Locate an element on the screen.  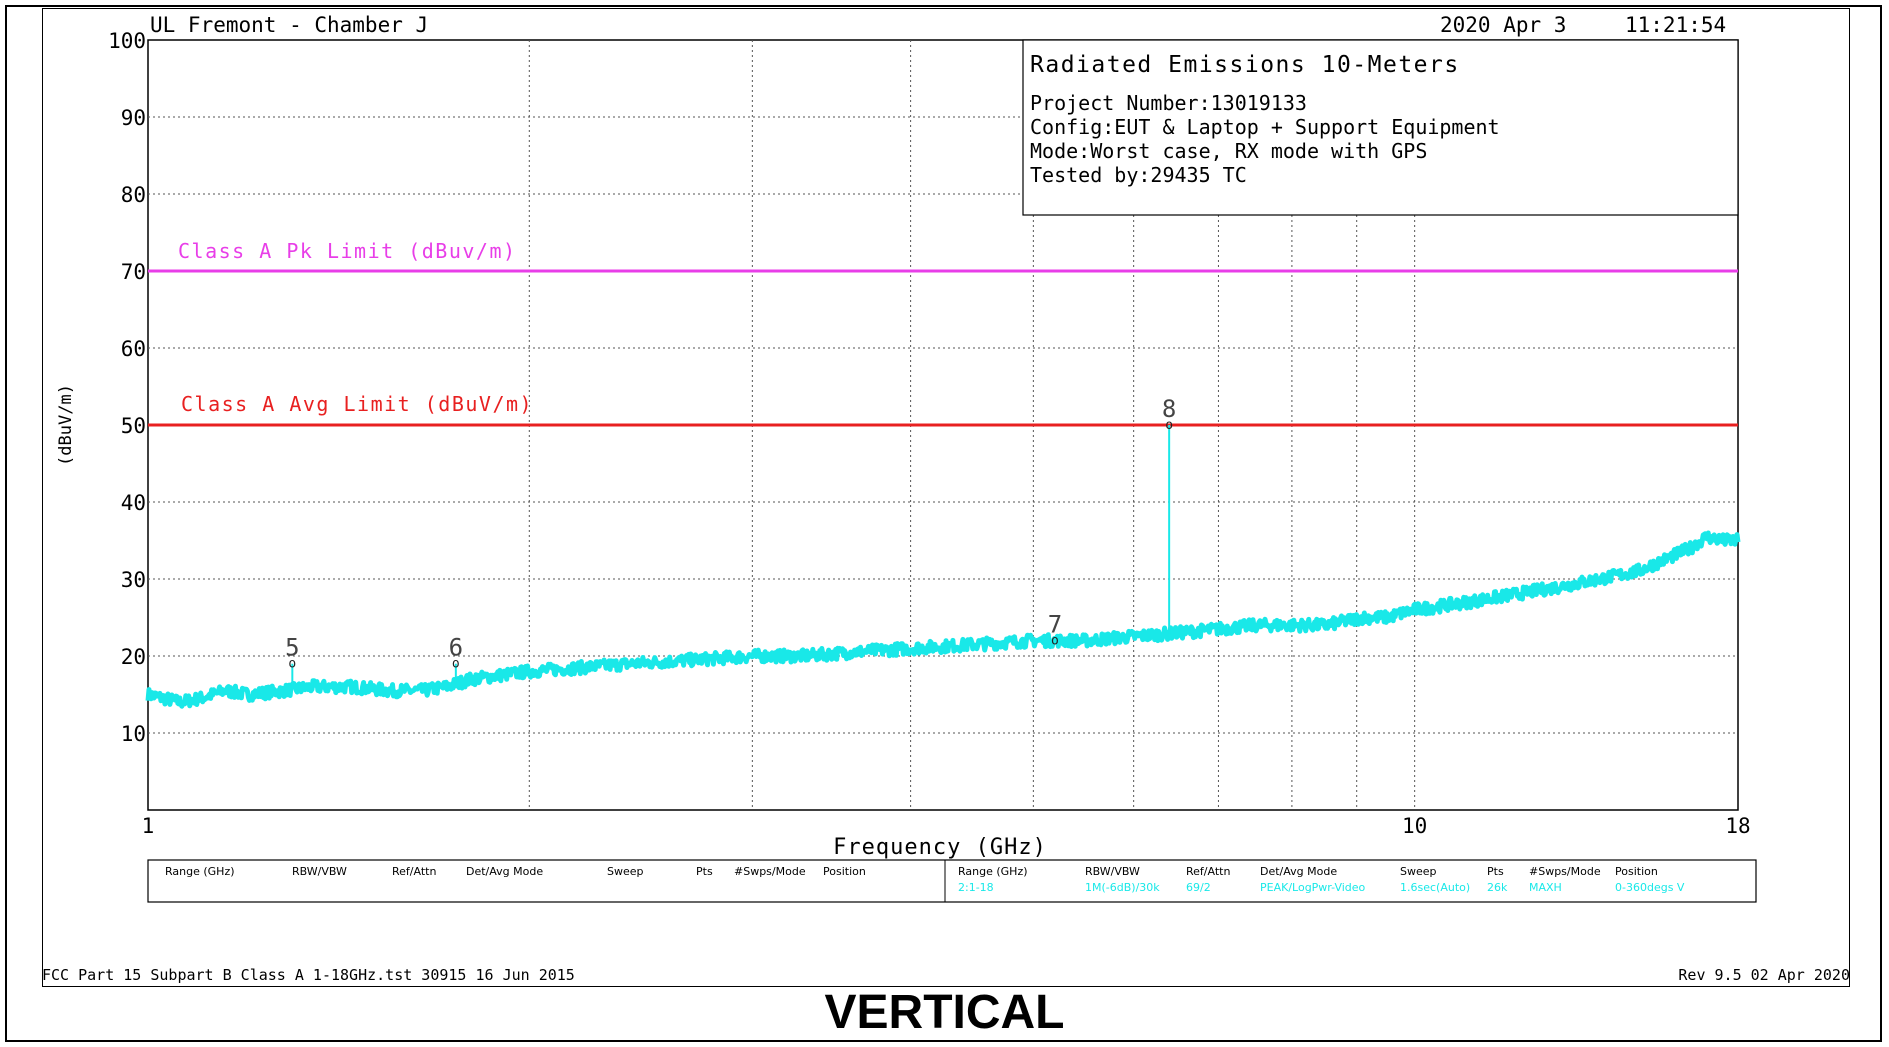
x-tick-label: 18 is located at coordinates (1737, 826).